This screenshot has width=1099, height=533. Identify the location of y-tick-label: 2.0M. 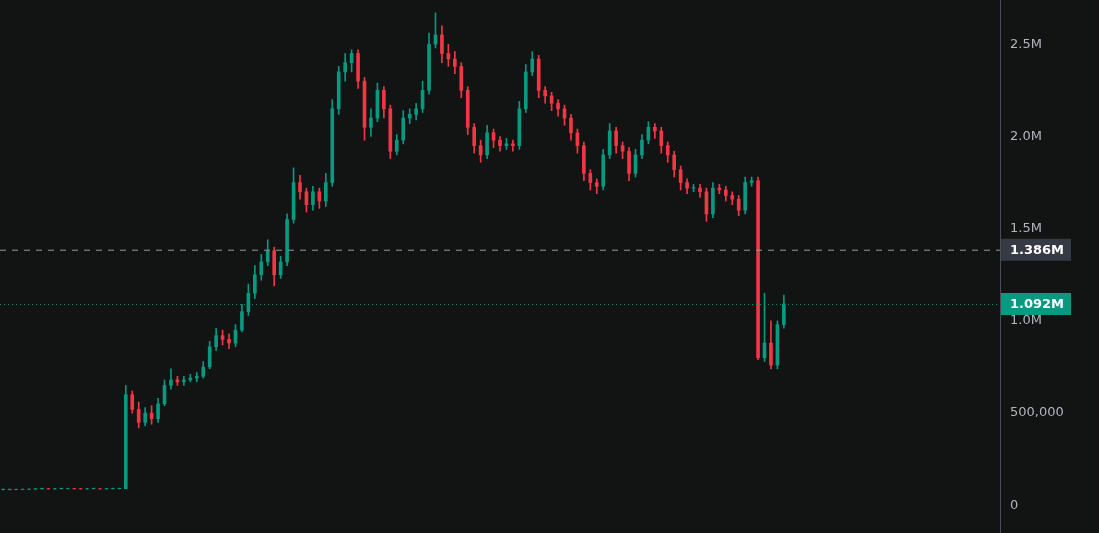
(1026, 135).